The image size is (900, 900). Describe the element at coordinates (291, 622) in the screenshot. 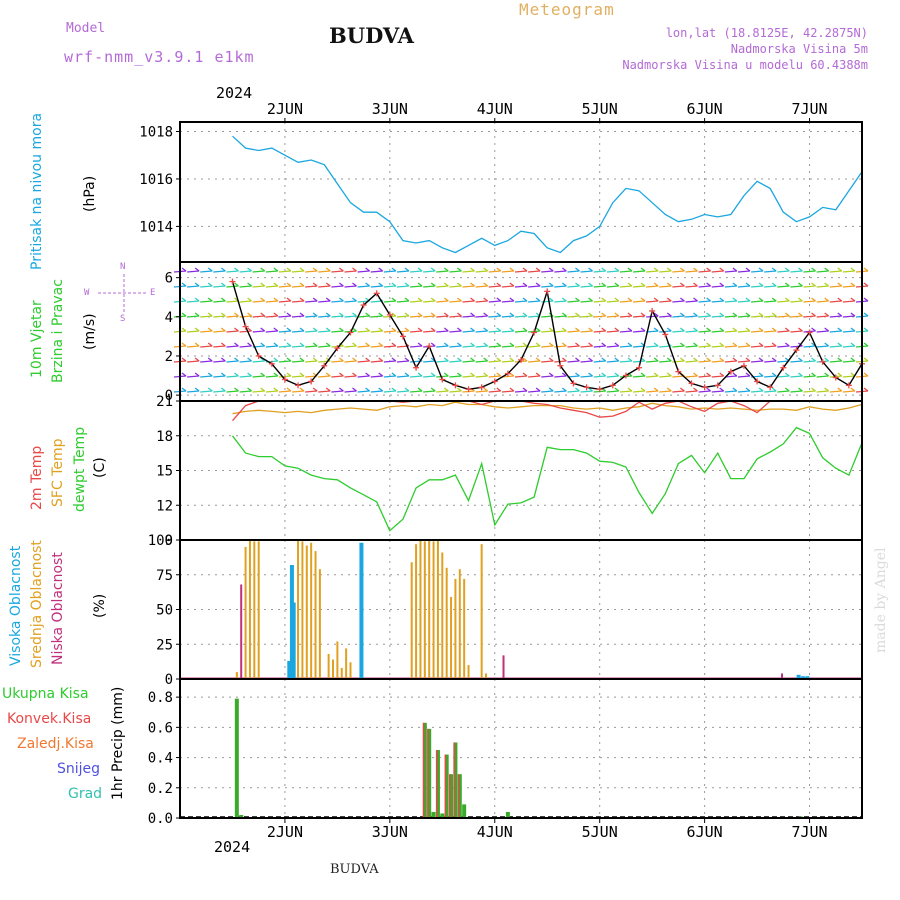

I see `high-cloud-bar` at that location.